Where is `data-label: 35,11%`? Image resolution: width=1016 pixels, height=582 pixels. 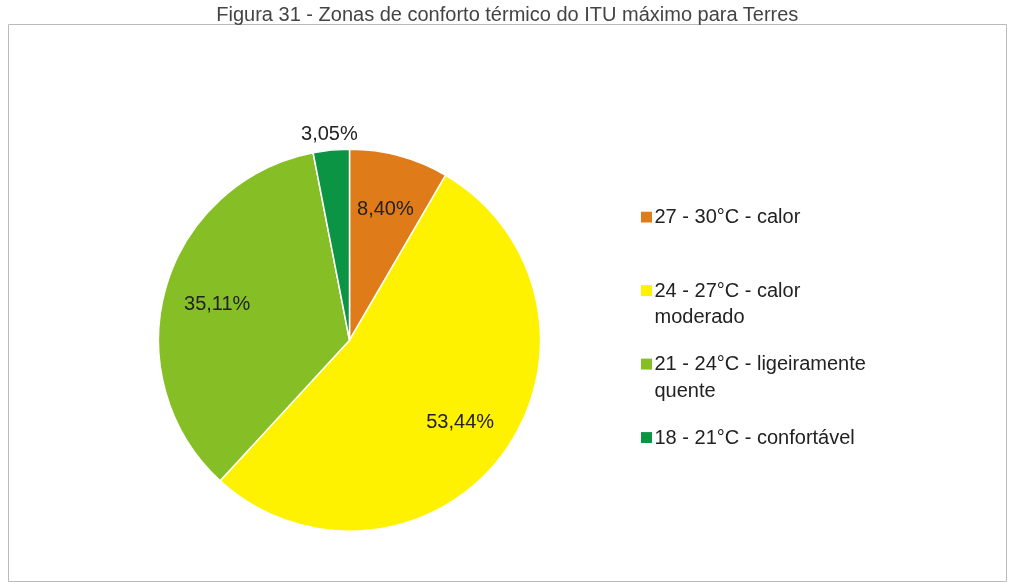 data-label: 35,11% is located at coordinates (217, 303).